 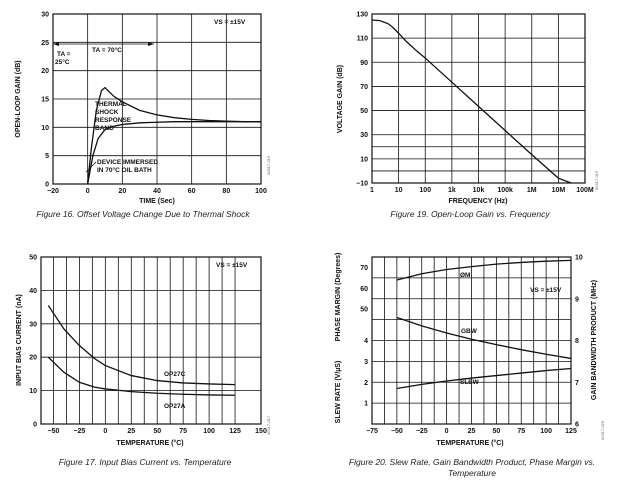 I want to click on y-tick-label-sr: 3, so click(x=366, y=362).